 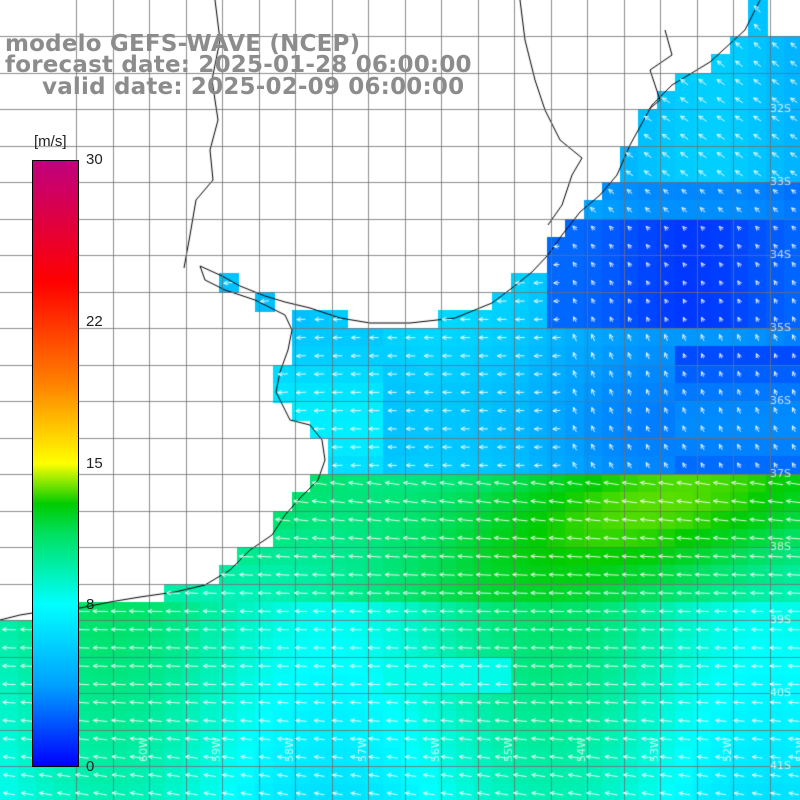 I want to click on model-title: modelo GEFS-WAVE (NCEP), so click(x=183, y=44).